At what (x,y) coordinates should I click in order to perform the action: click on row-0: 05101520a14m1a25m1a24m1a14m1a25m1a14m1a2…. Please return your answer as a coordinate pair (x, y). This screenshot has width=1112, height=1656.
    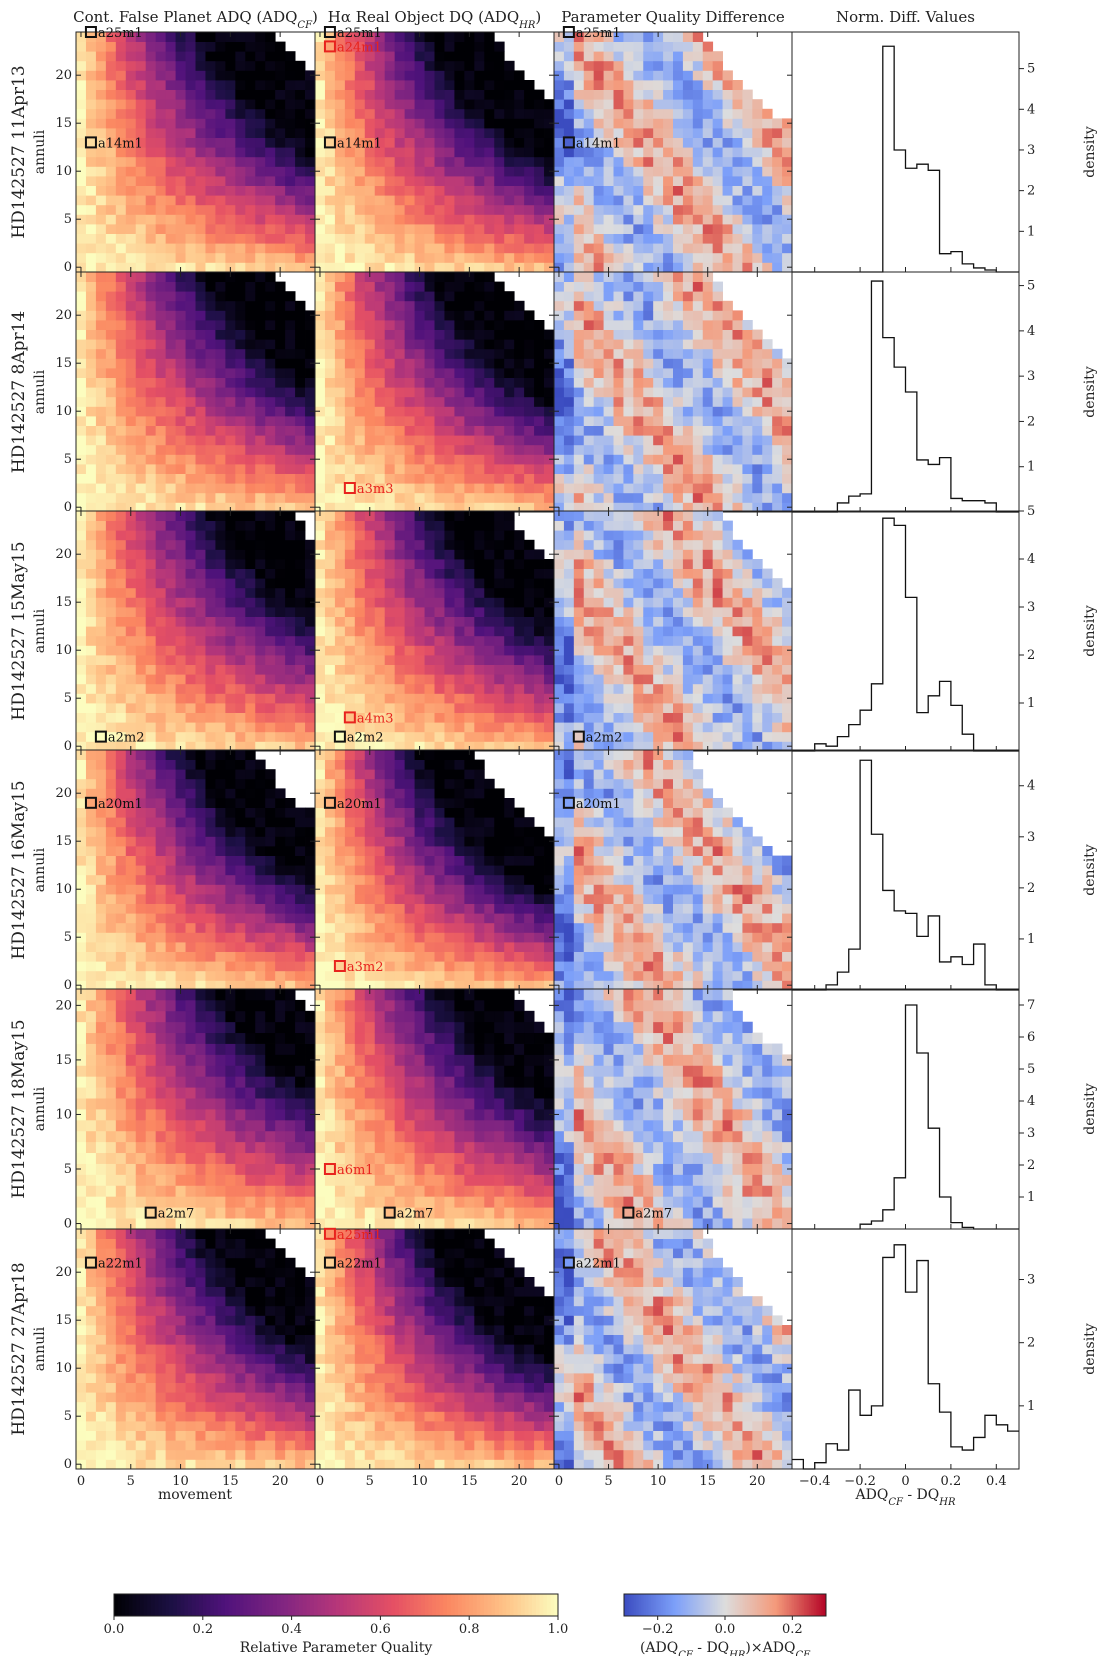
    Looking at the image, I should click on (553, 150).